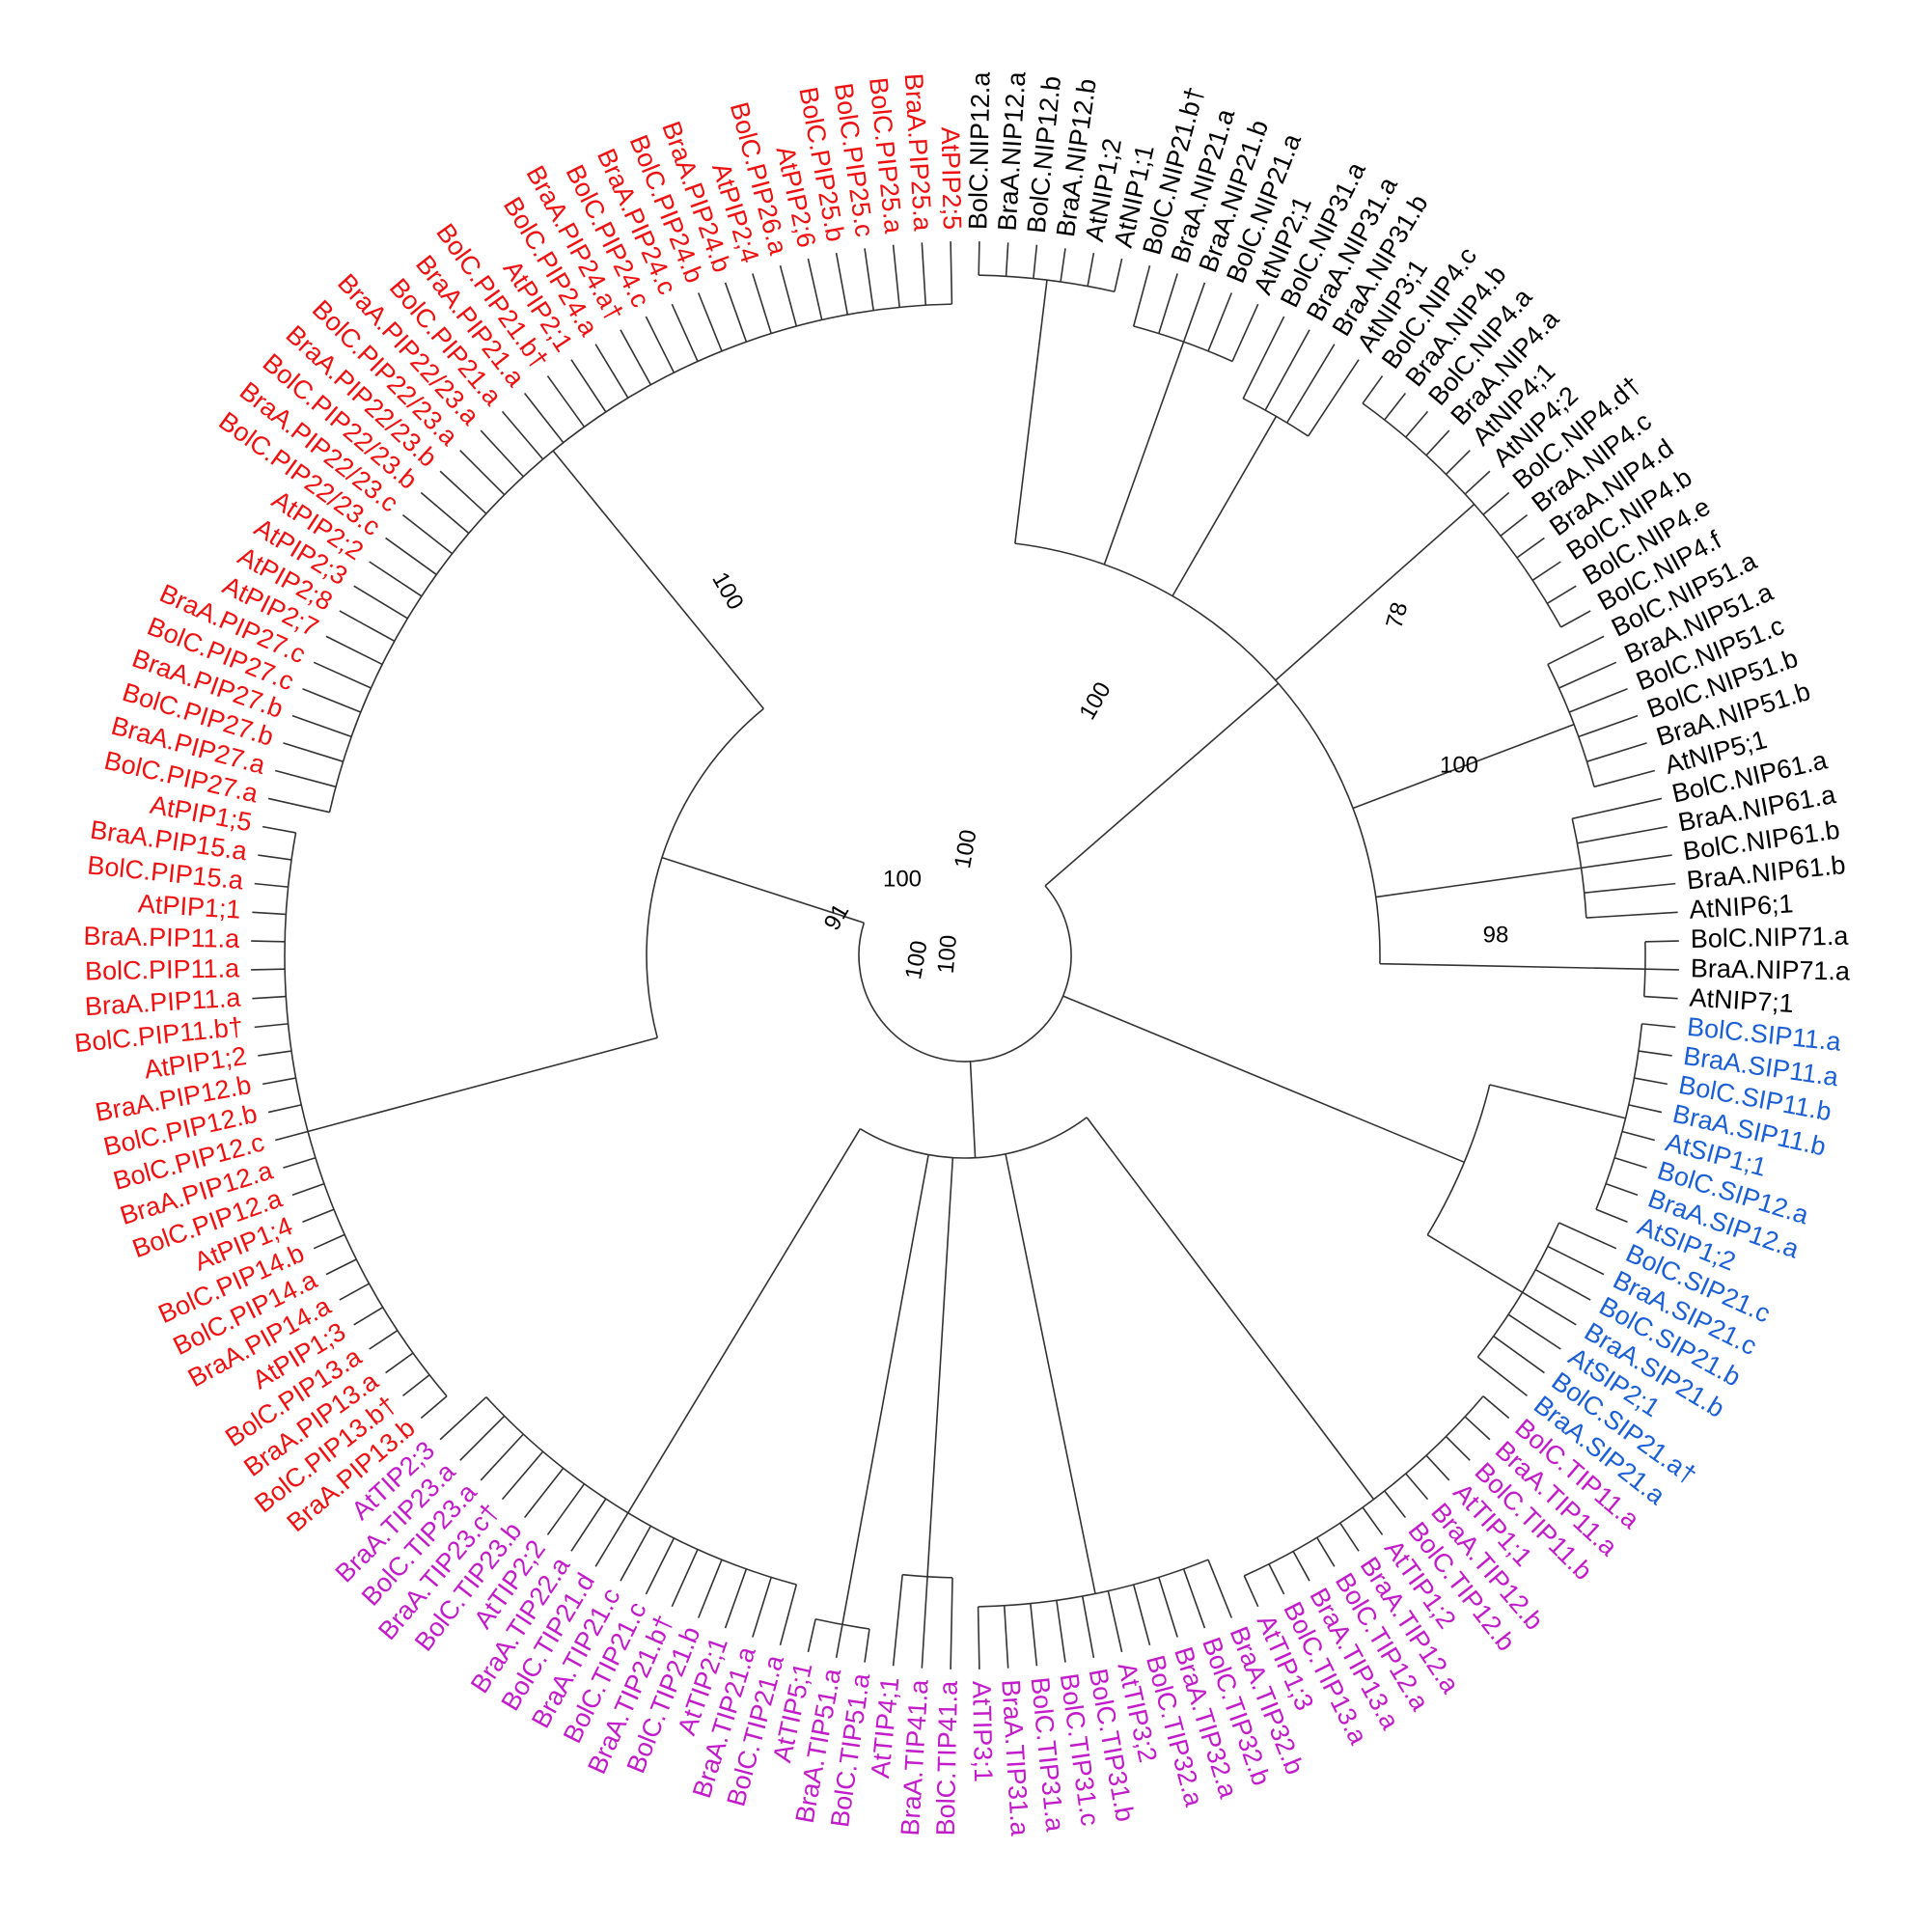 This screenshot has height=1932, width=1930. I want to click on bootstrap-value: 78, so click(1397, 615).